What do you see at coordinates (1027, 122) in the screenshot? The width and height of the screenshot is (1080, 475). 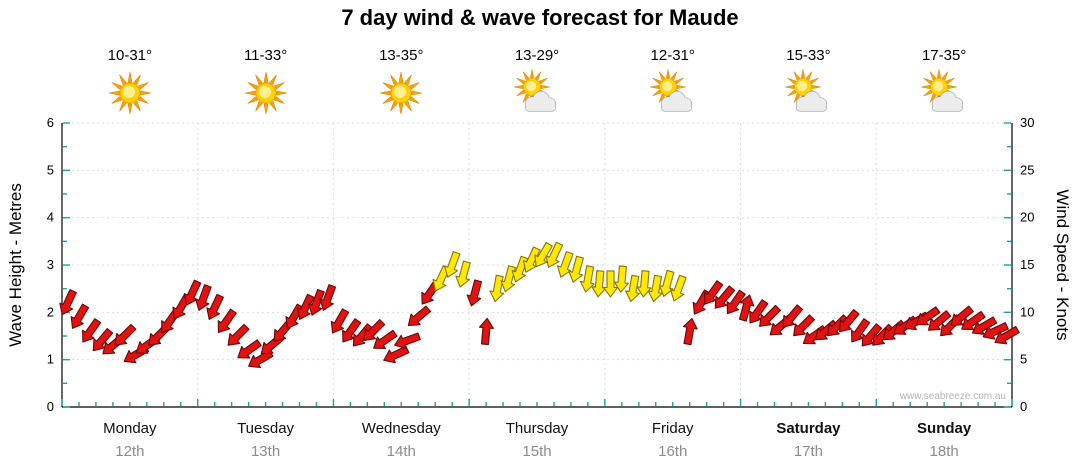 I see `right-tick-label: 30` at bounding box center [1027, 122].